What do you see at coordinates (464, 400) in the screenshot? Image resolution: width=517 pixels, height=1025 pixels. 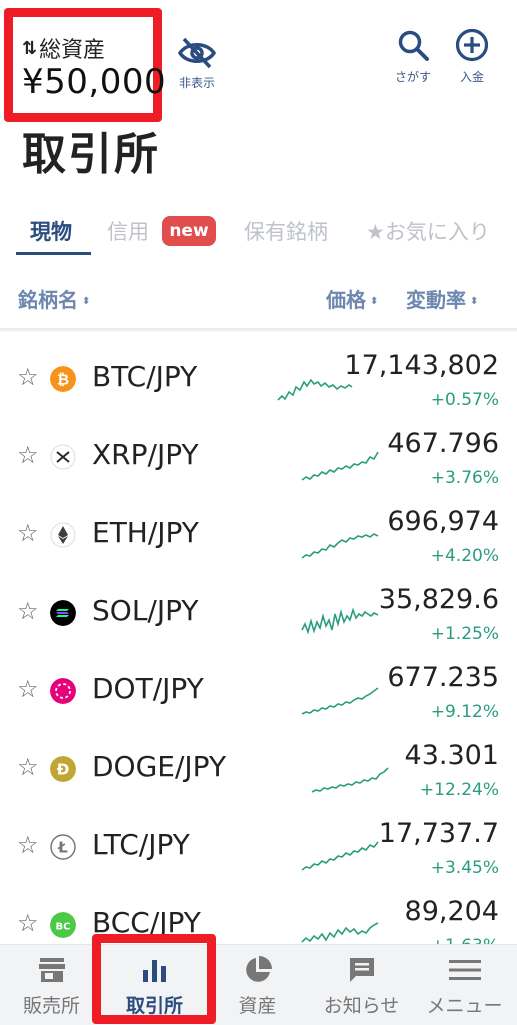 I see `change-rate: +0.57%` at bounding box center [464, 400].